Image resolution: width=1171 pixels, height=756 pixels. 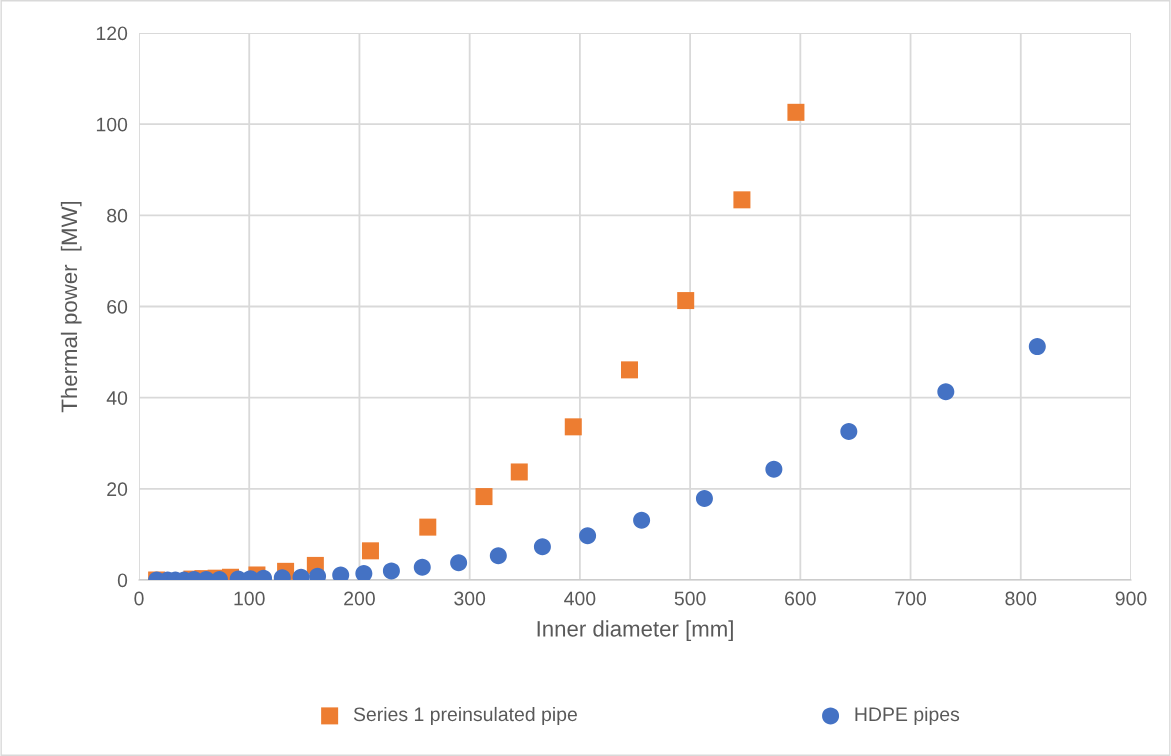 I want to click on x-tick-label: 800, so click(x=1021, y=598).